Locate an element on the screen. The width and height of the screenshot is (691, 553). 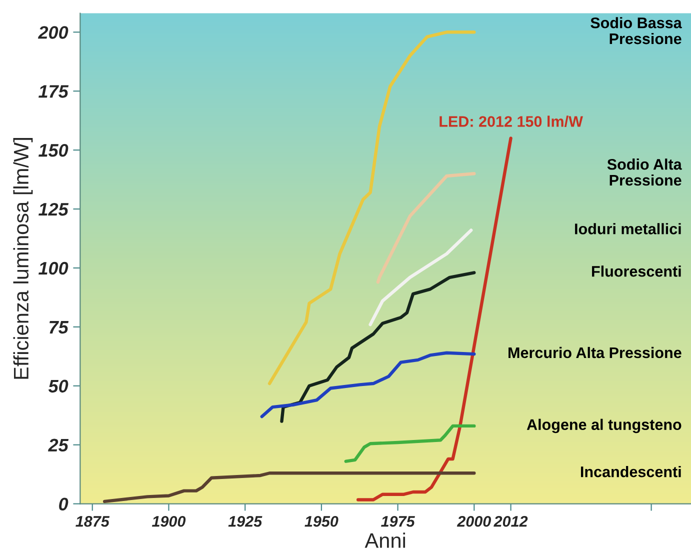
annotation: Fluorescenti is located at coordinates (636, 271).